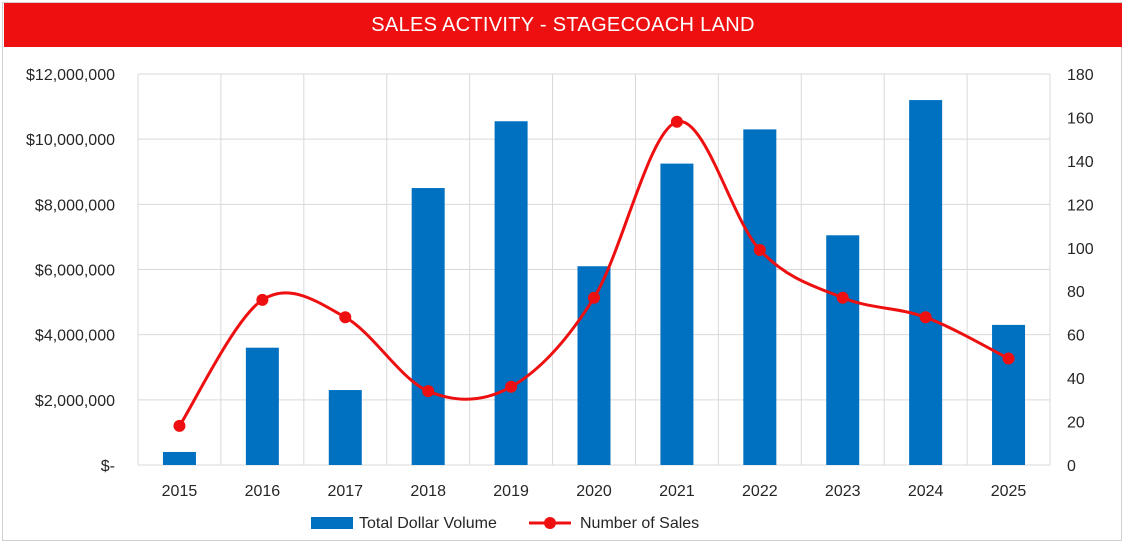 The width and height of the screenshot is (1126, 545). What do you see at coordinates (511, 491) in the screenshot?
I see `x-axis-tick-label: 2019` at bounding box center [511, 491].